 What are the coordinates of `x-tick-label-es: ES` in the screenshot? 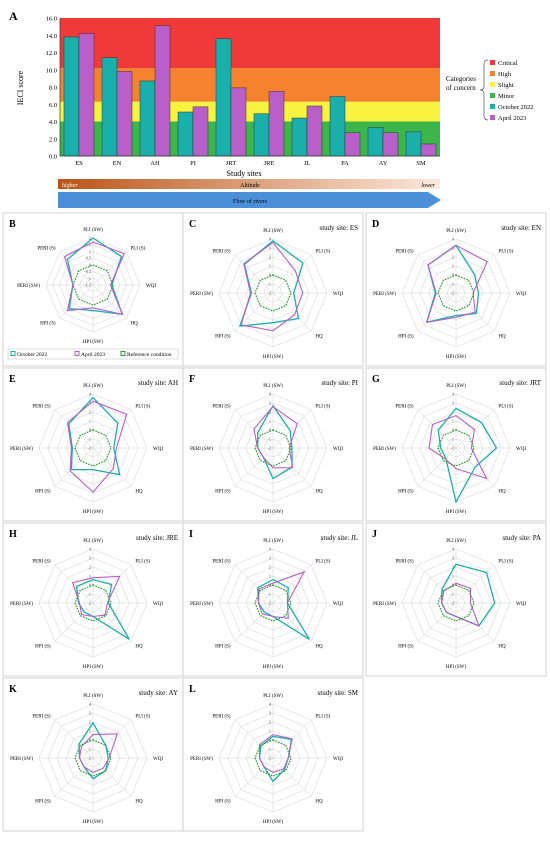 It's located at (79, 163).